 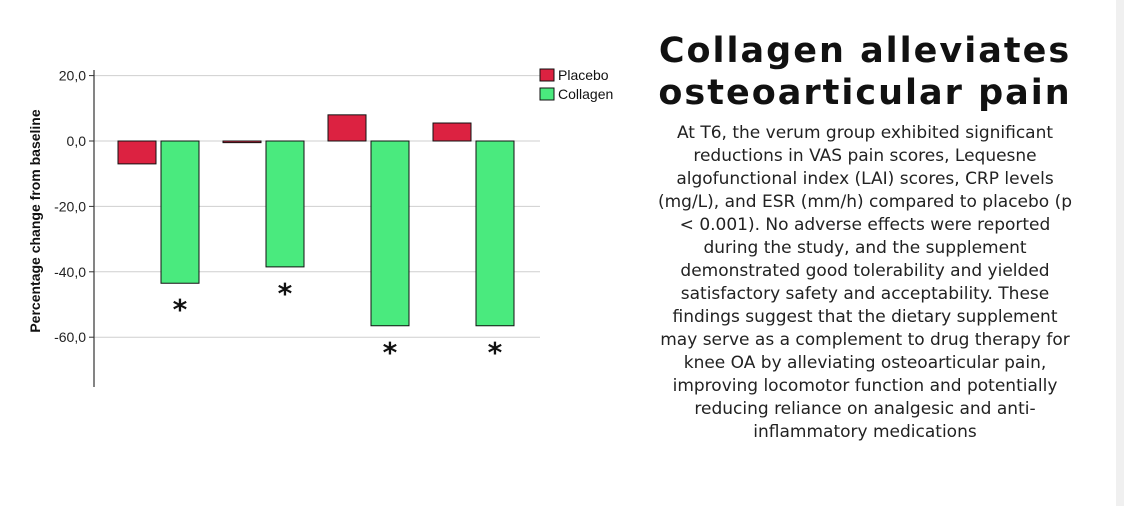 I want to click on legend-label: Placebo, so click(x=583, y=75).